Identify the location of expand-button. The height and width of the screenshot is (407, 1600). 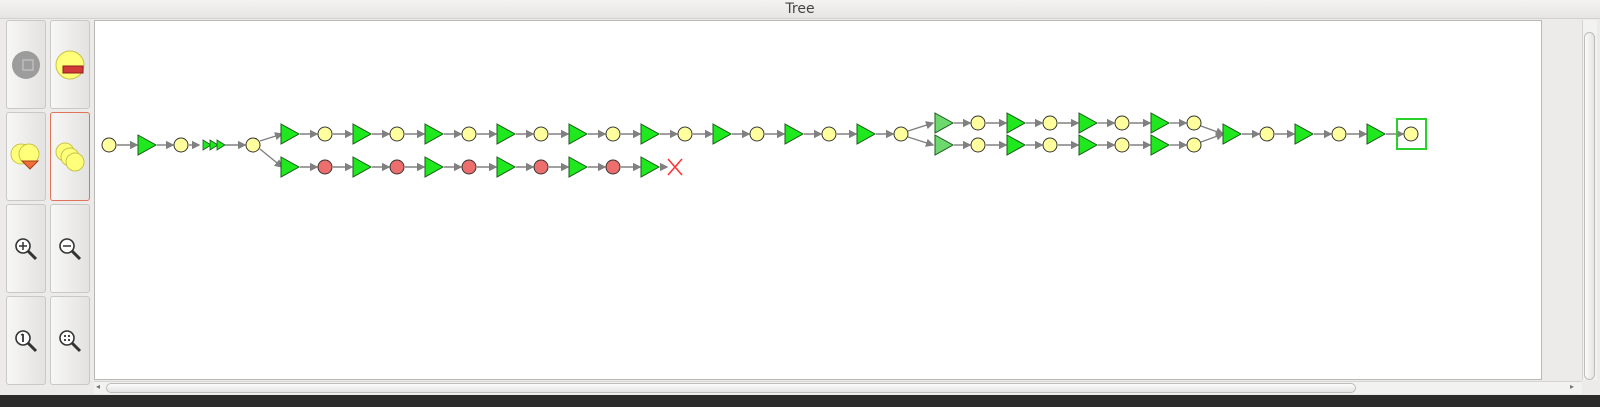
(26, 156).